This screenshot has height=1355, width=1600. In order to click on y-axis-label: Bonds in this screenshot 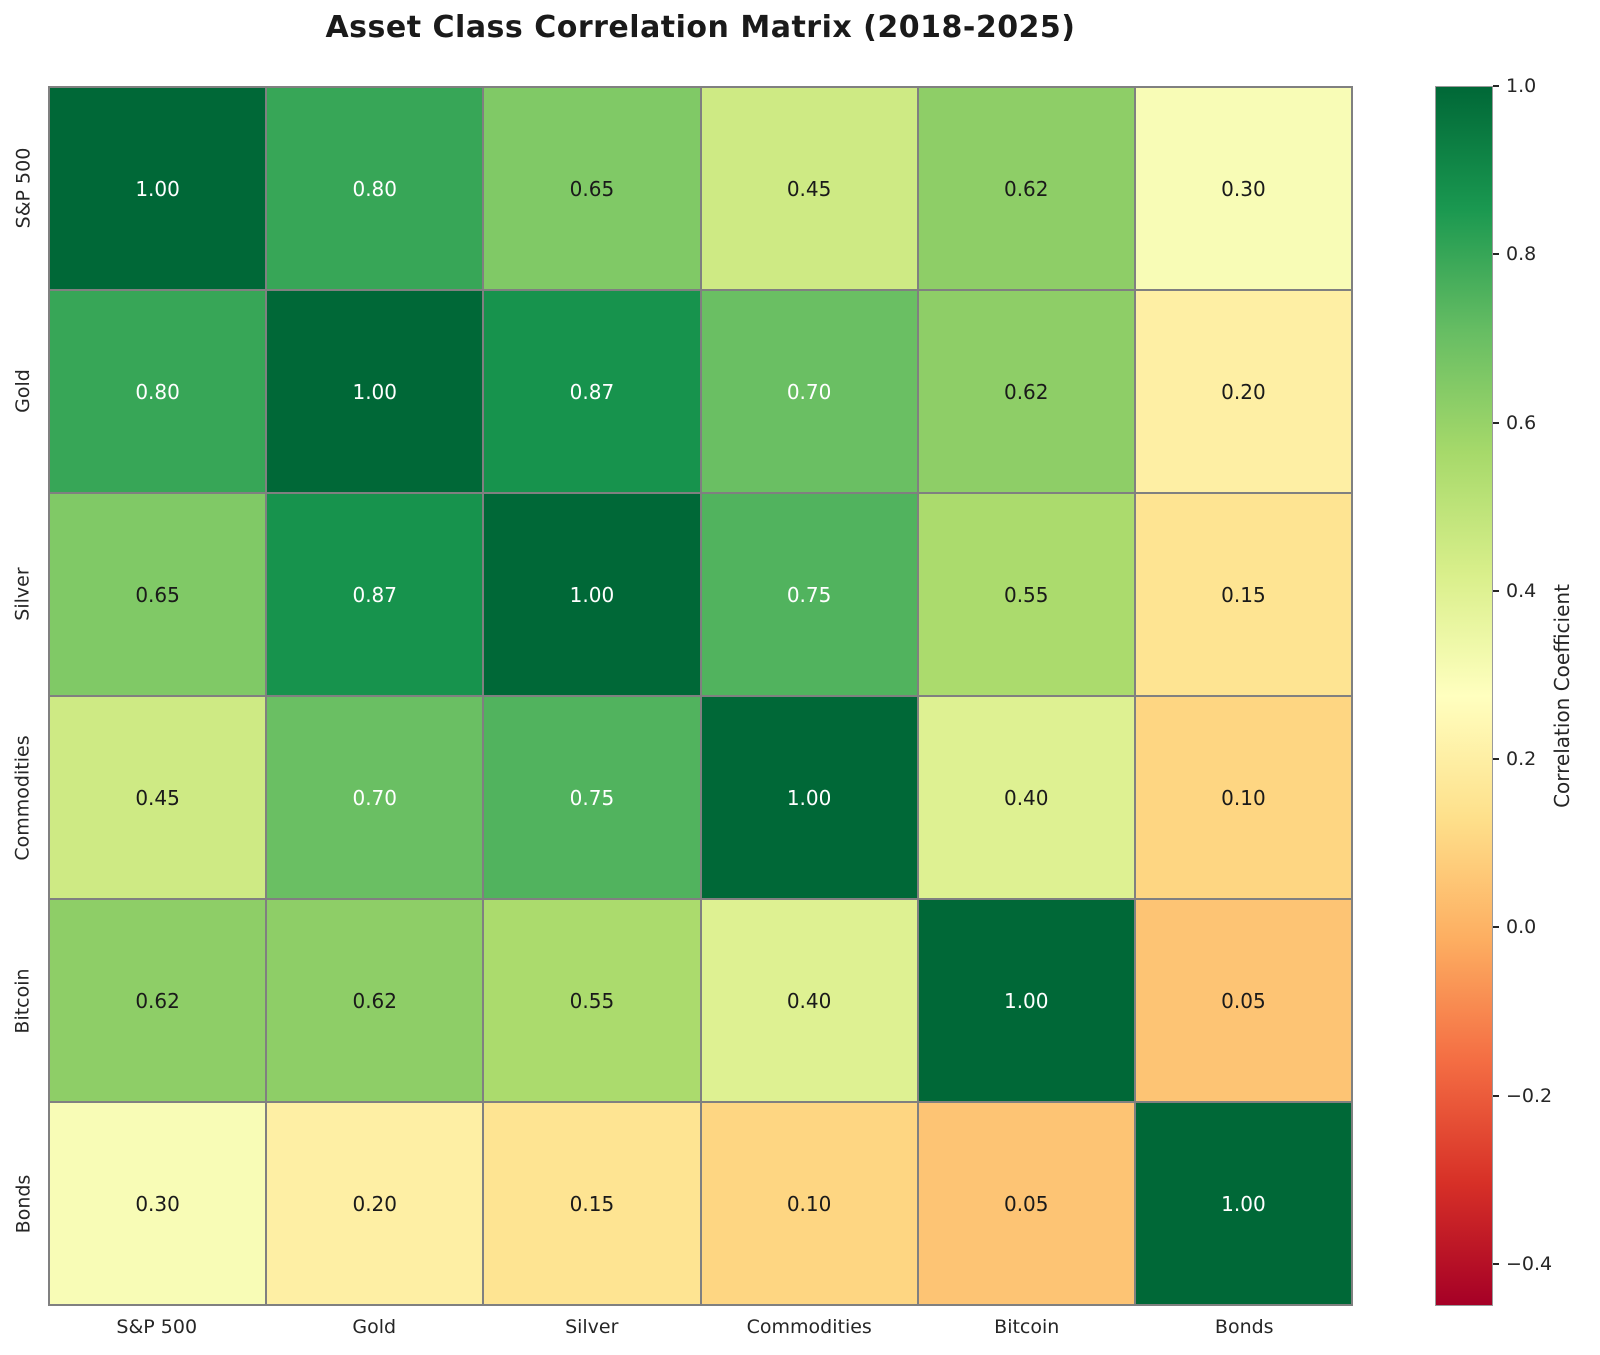, I will do `click(23, 1204)`.